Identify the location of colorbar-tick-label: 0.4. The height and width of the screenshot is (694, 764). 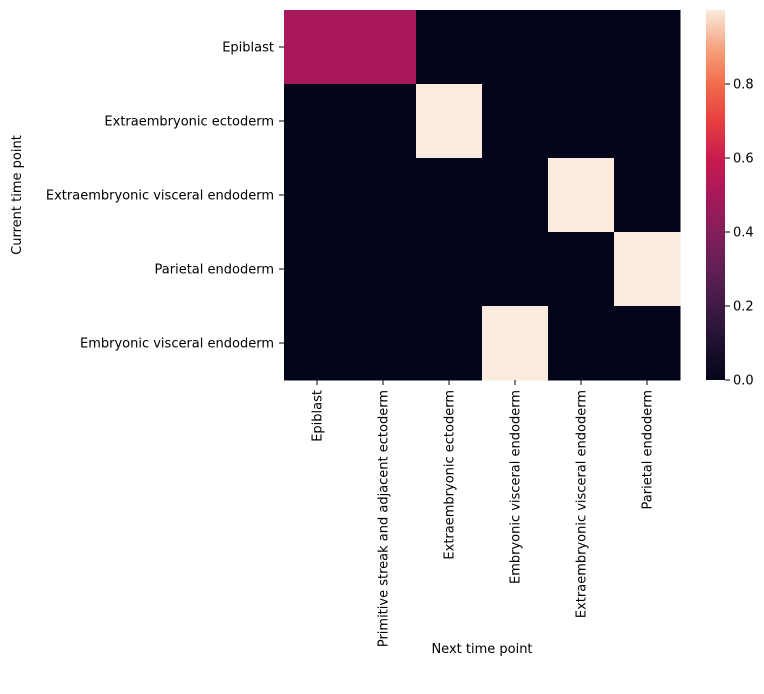
(743, 233).